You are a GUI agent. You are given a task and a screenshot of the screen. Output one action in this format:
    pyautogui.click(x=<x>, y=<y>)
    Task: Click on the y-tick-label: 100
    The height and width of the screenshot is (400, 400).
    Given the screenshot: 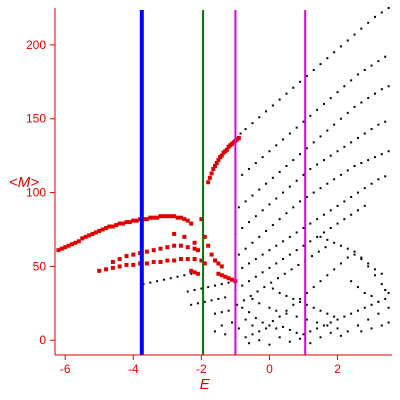 What is the action you would take?
    pyautogui.click(x=36, y=193)
    